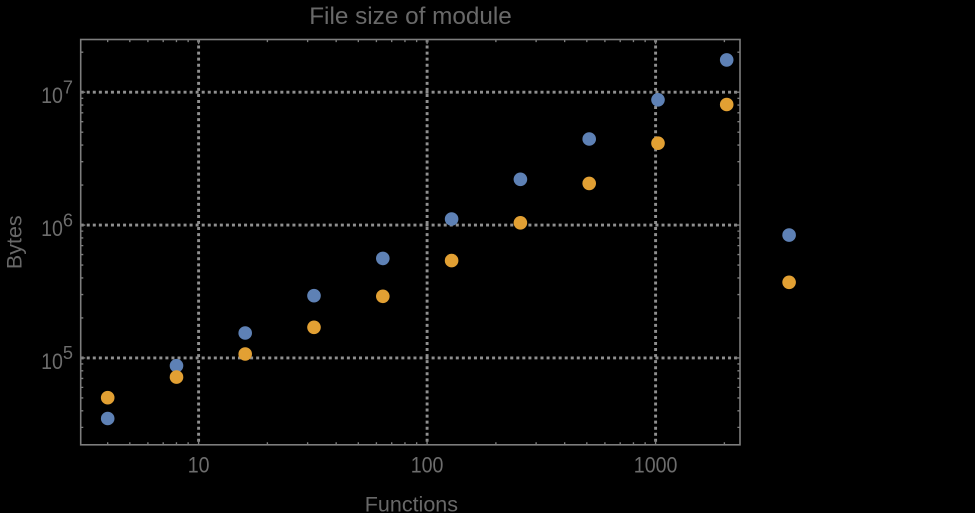  What do you see at coordinates (57, 358) in the screenshot?
I see `y-tick-label: 10⁵` at bounding box center [57, 358].